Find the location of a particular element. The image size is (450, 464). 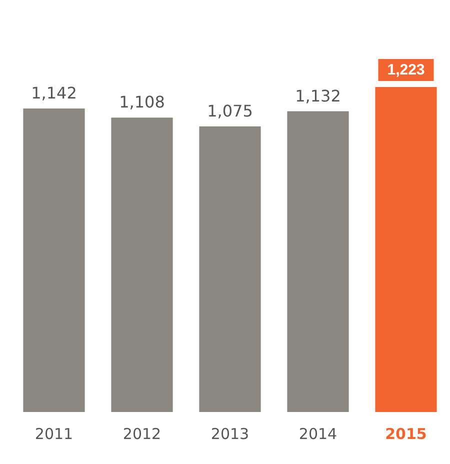

x-tick-label: 2013 is located at coordinates (230, 433).